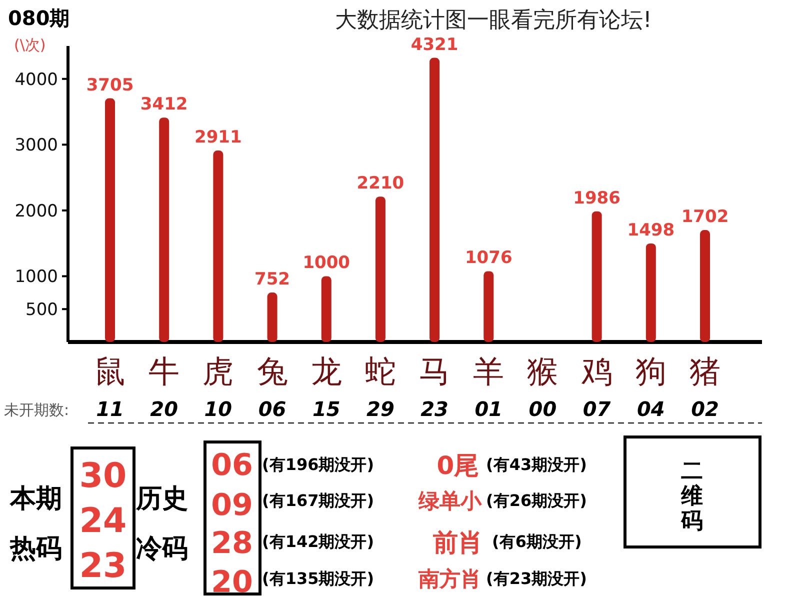 This screenshot has height=600, width=790. I want to click on data-label: 3705, so click(110, 85).